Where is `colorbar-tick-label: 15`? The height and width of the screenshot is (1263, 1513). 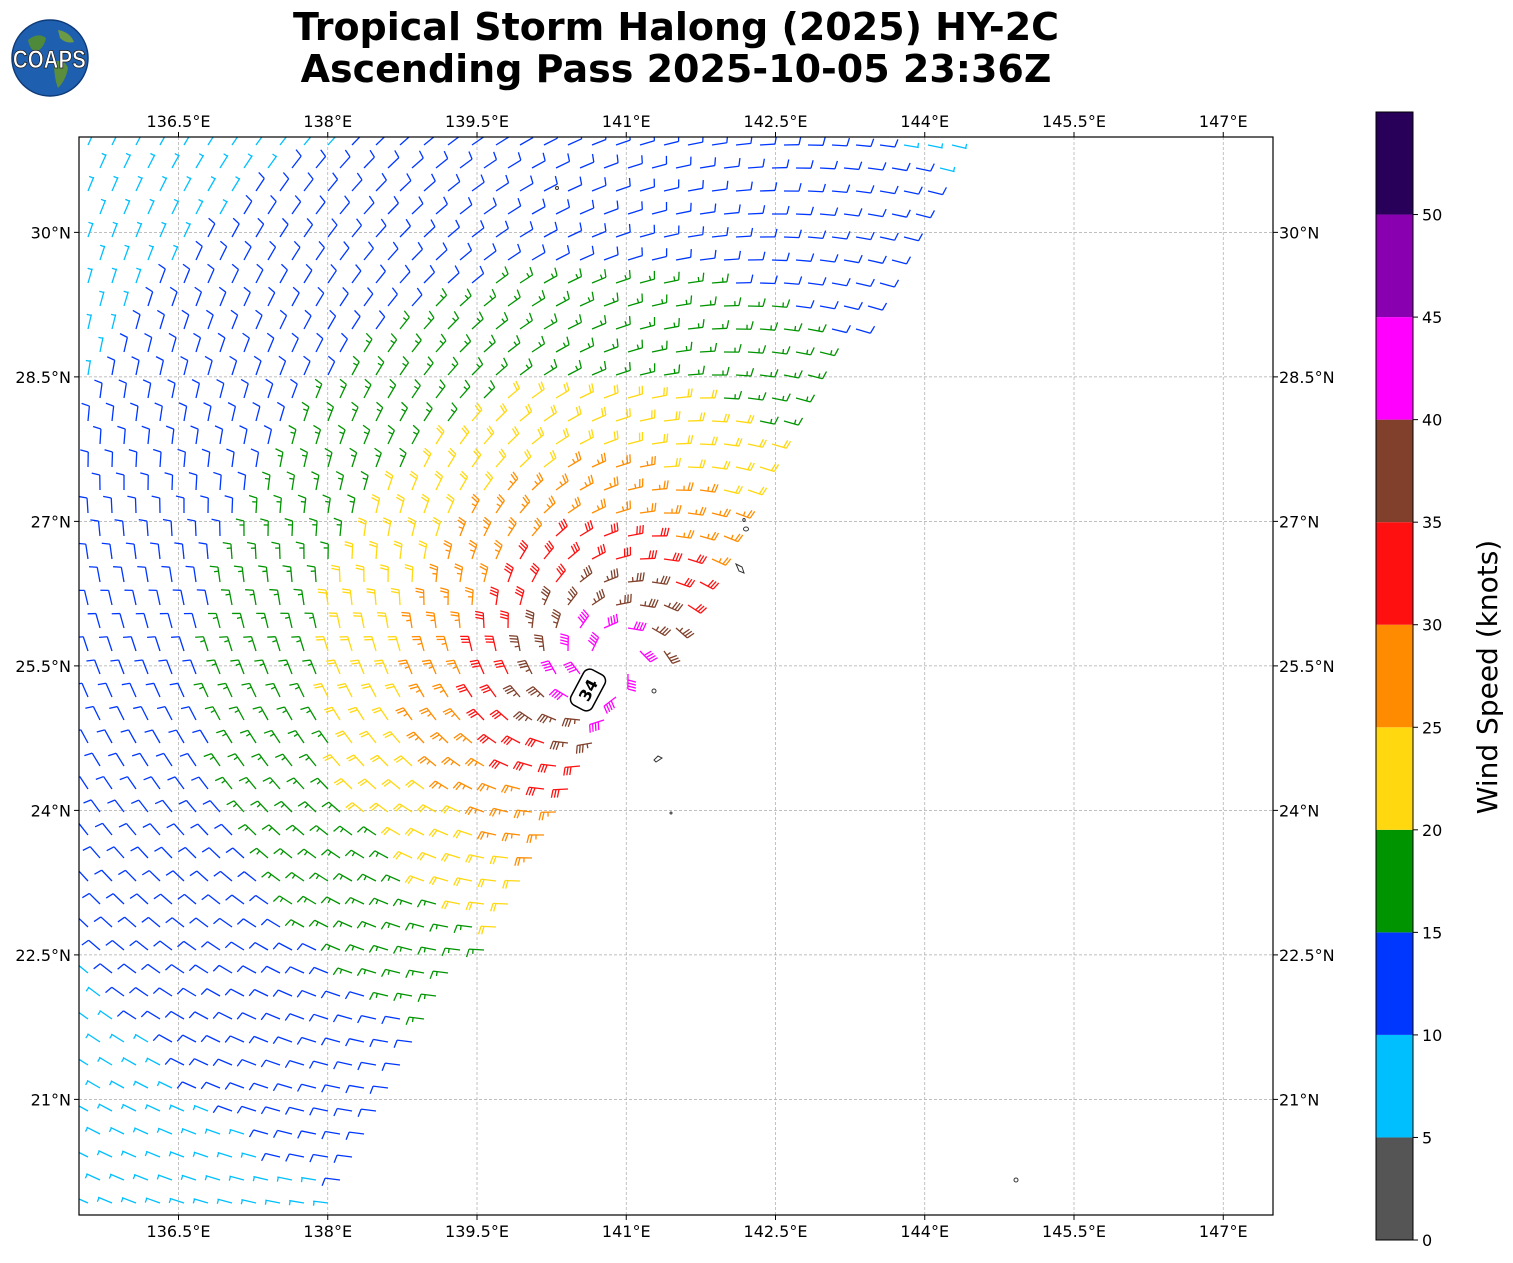
colorbar-tick-label: 15 is located at coordinates (1432, 932).